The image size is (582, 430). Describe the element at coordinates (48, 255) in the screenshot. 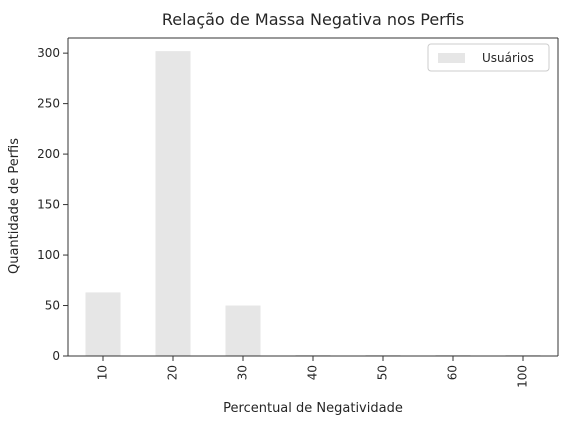

I see `y-tick-label-100: 100` at that location.